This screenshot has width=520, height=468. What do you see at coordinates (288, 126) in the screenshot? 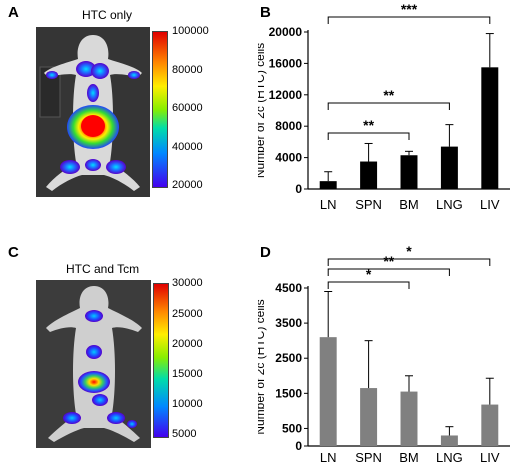
I see `y-tick-label: 8000` at bounding box center [288, 126].